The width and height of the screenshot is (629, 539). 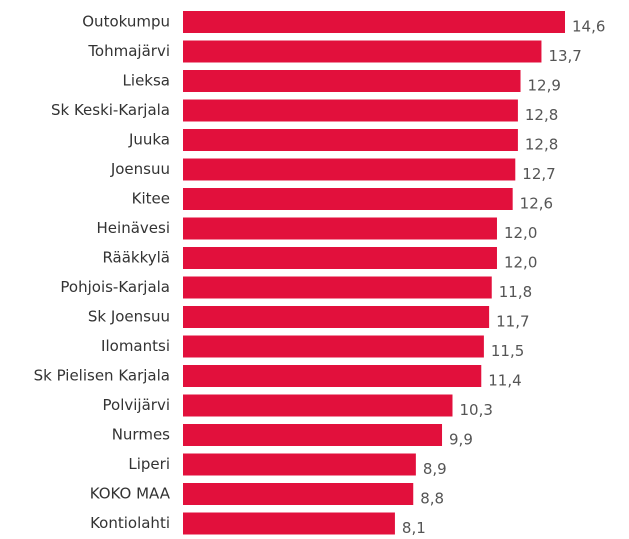 What do you see at coordinates (512, 322) in the screenshot?
I see `value-label: 11,7` at bounding box center [512, 322].